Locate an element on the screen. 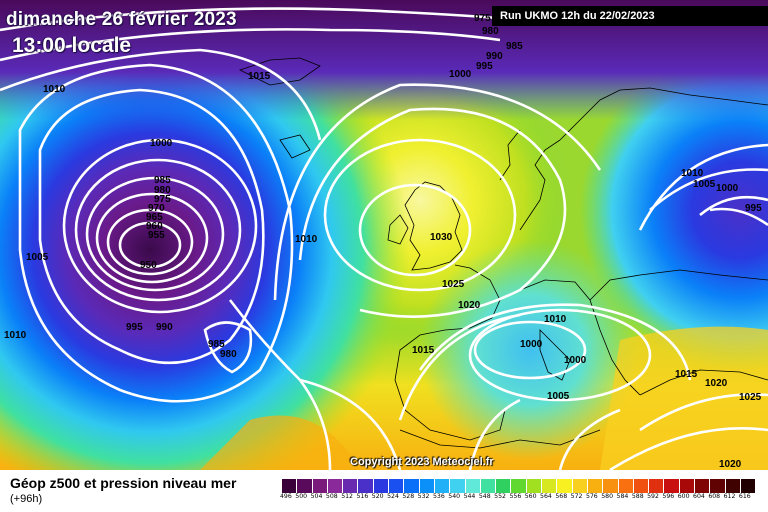  scale-step: 524 is located at coordinates (396, 491).